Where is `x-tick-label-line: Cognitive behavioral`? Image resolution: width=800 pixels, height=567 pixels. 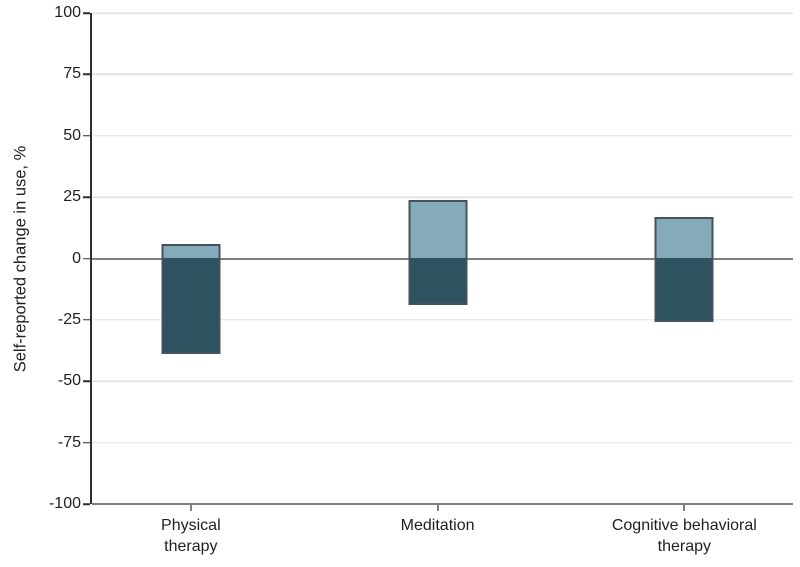 x-tick-label-line: Cognitive behavioral is located at coordinates (684, 525).